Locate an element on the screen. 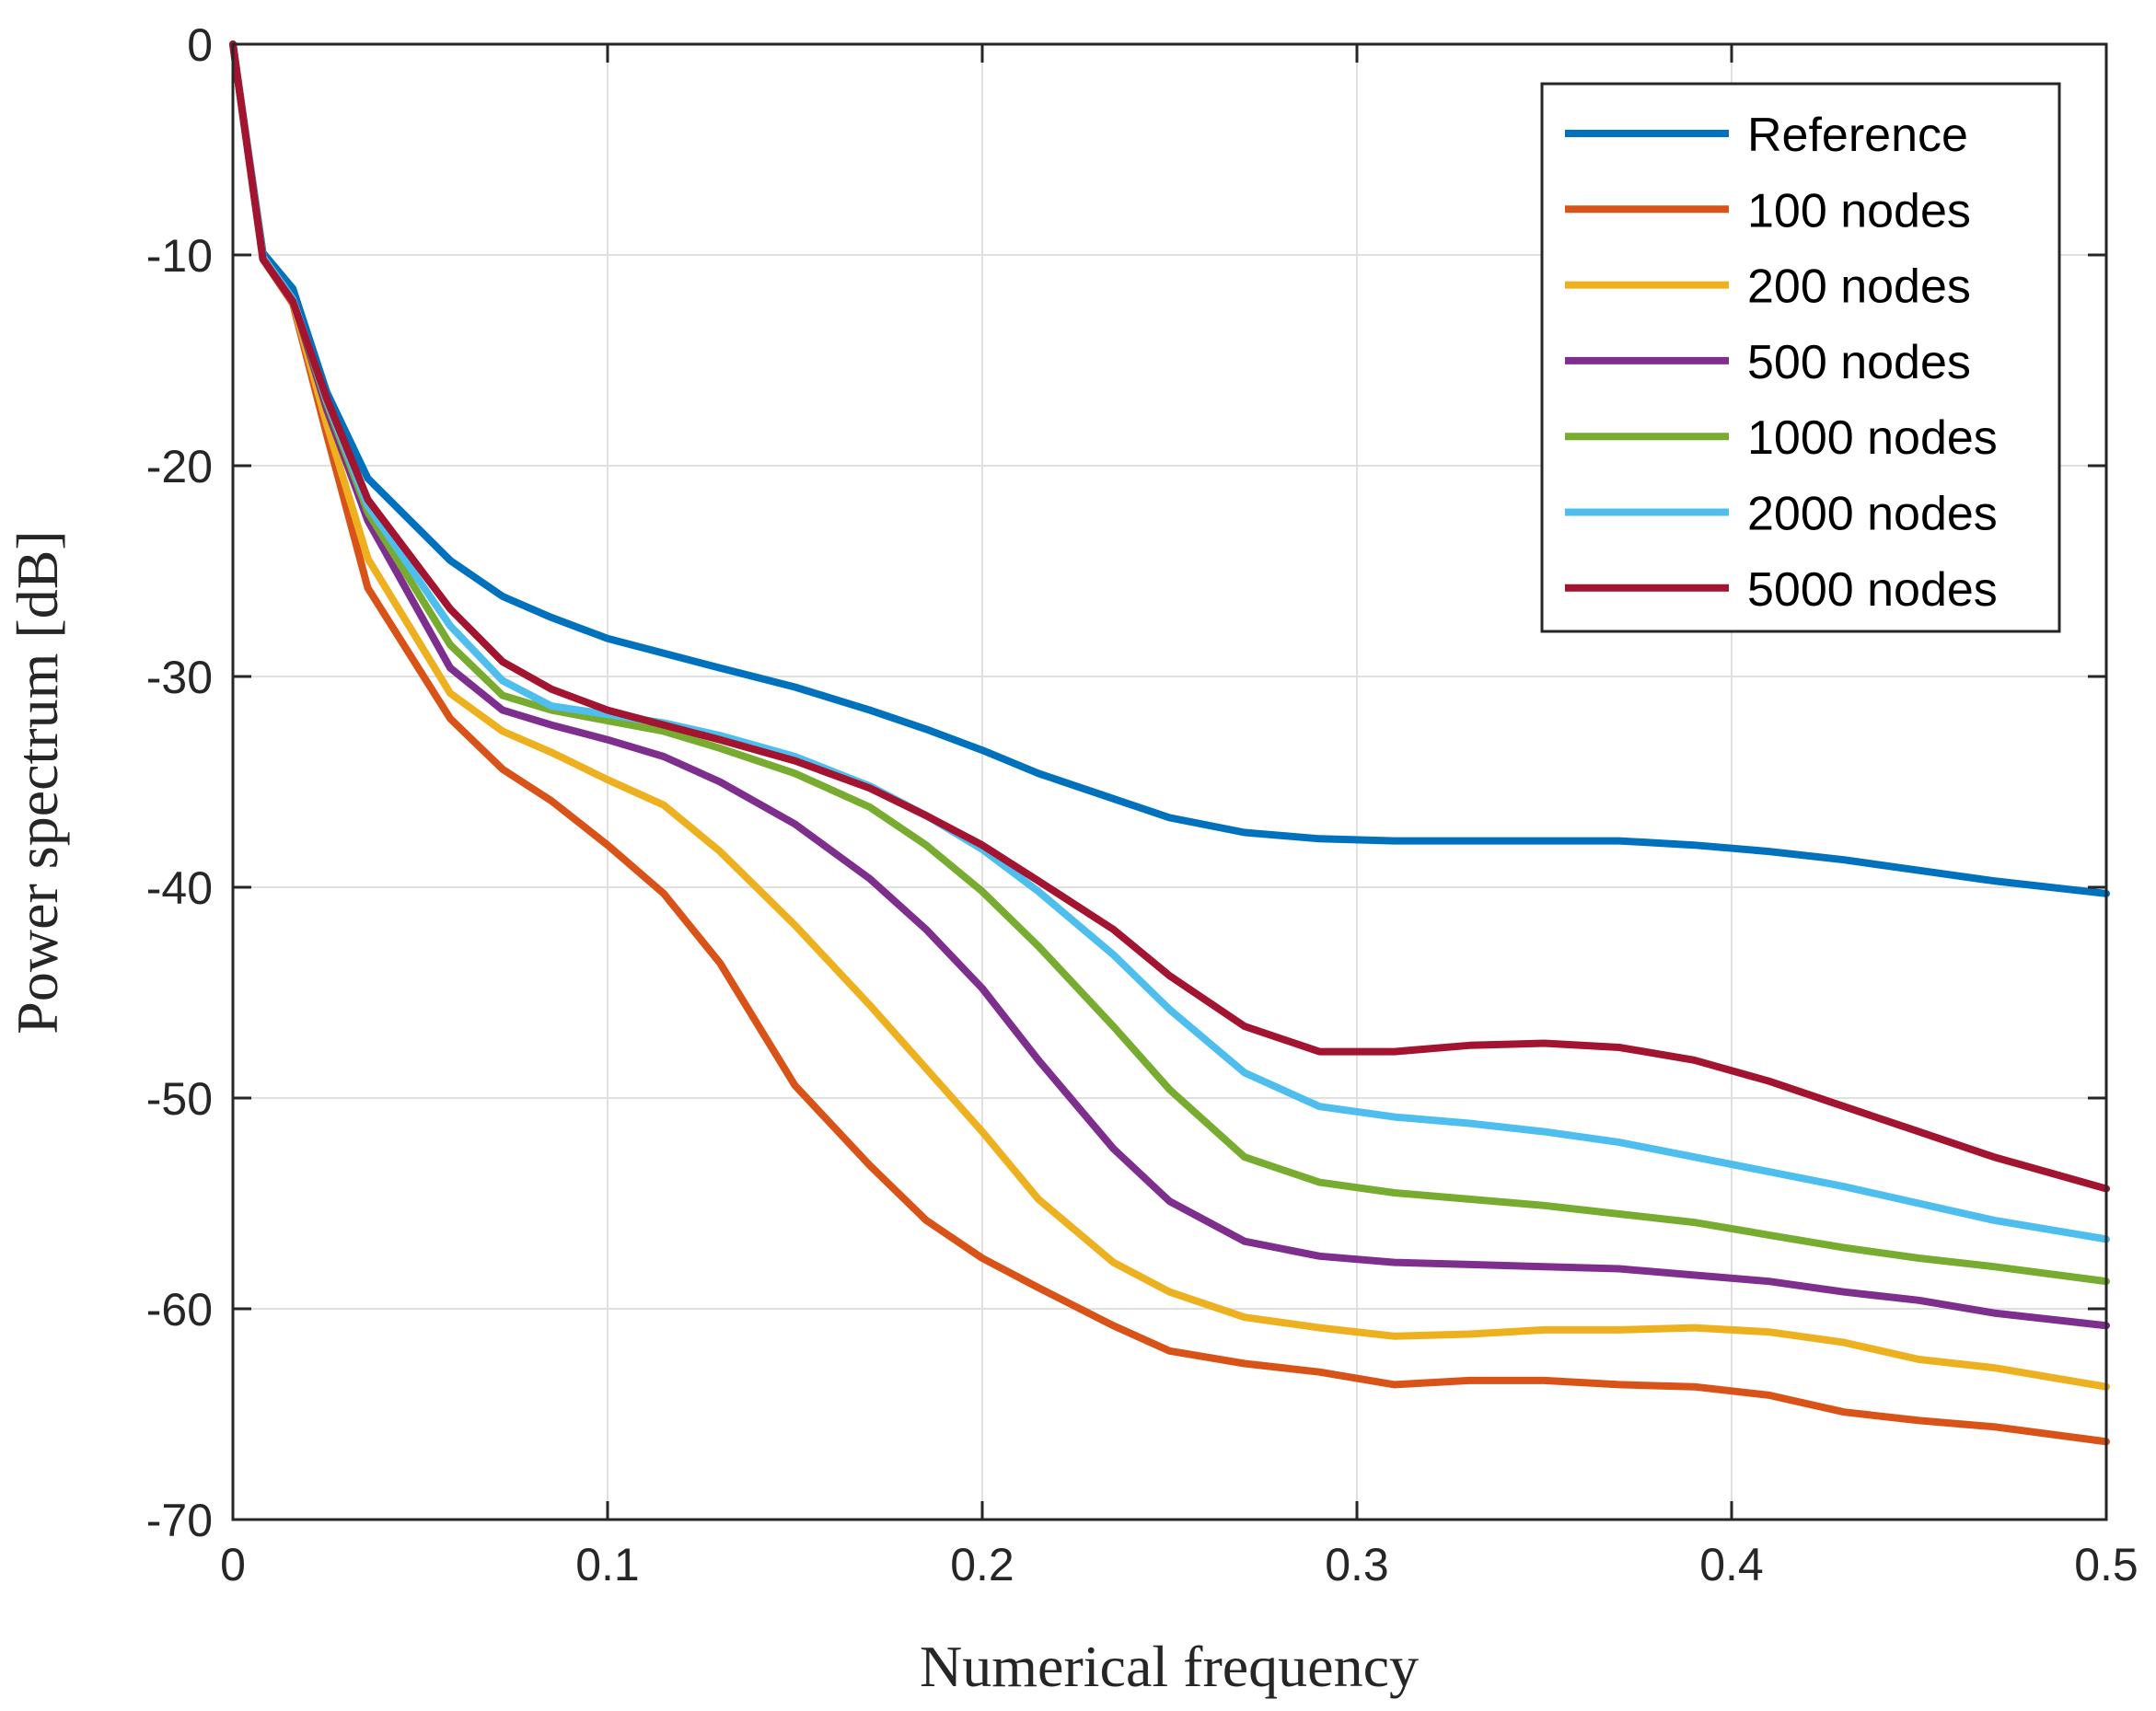  y-tick-label: -30 is located at coordinates (179, 677).